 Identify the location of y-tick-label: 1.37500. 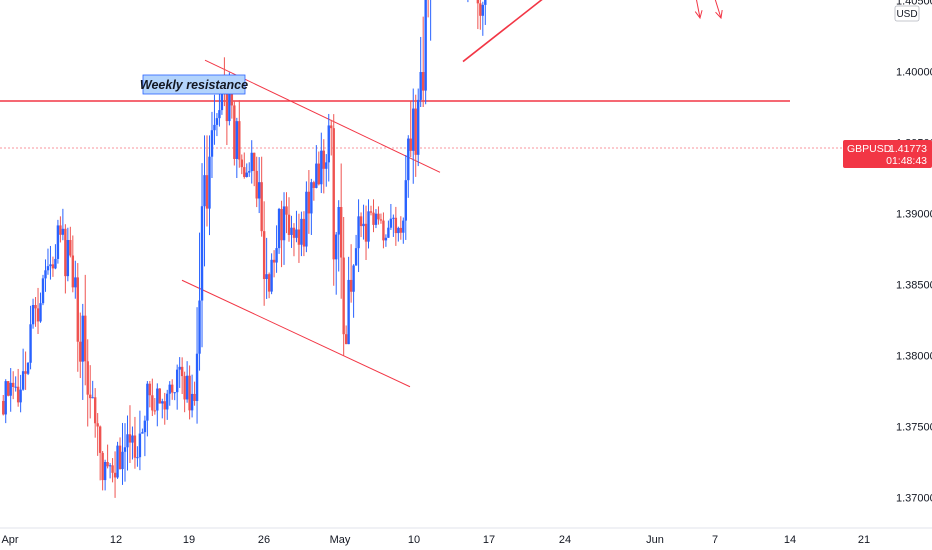
(914, 428).